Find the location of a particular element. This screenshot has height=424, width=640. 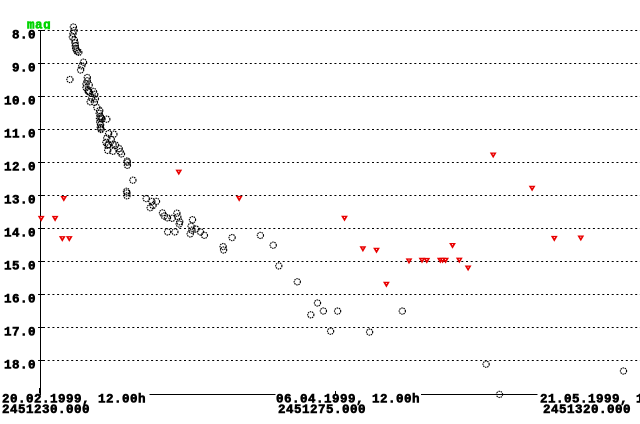

svg-text: 14.0 is located at coordinates (20, 234).